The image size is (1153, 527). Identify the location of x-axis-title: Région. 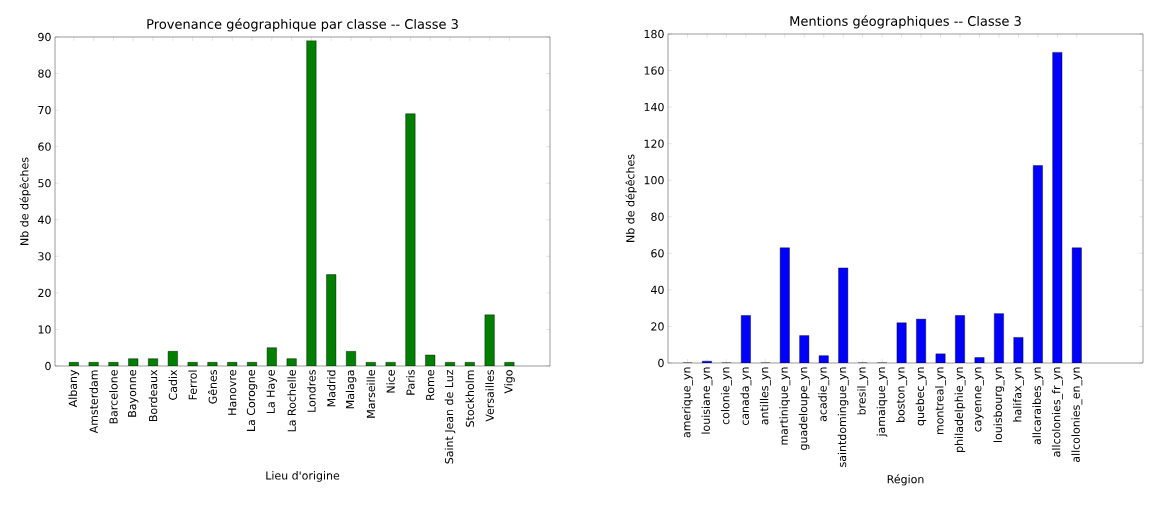
(905, 480).